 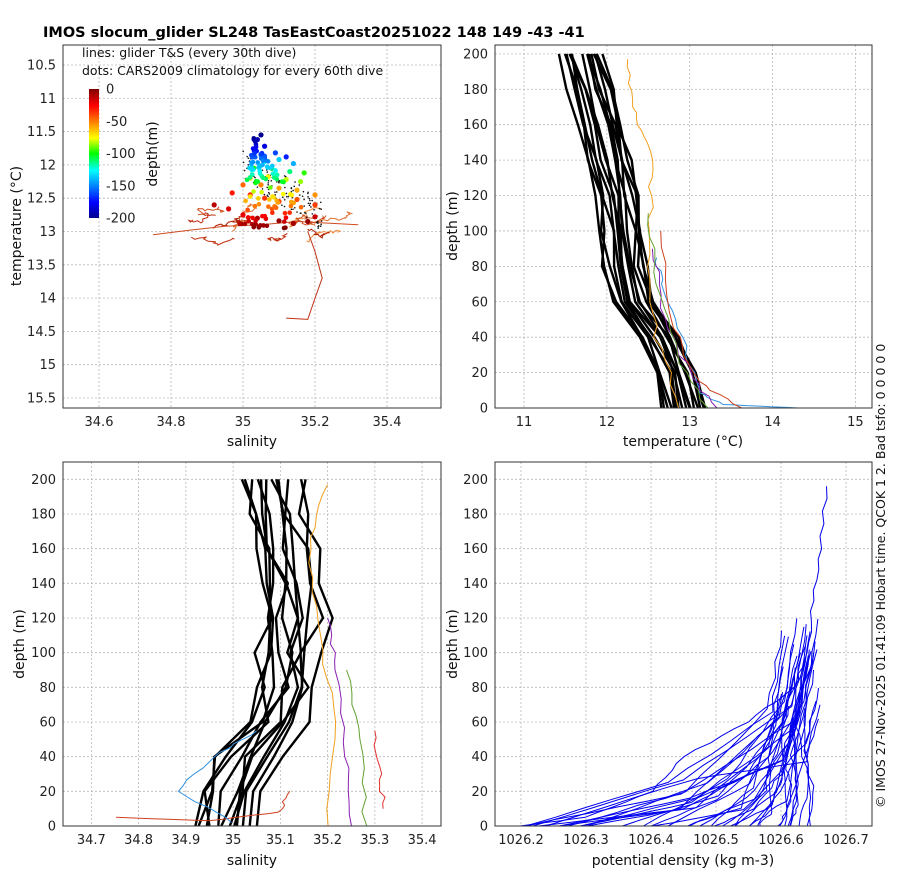 What do you see at coordinates (781, 840) in the screenshot?
I see `density-x-tick-label: 1026.6` at bounding box center [781, 840].